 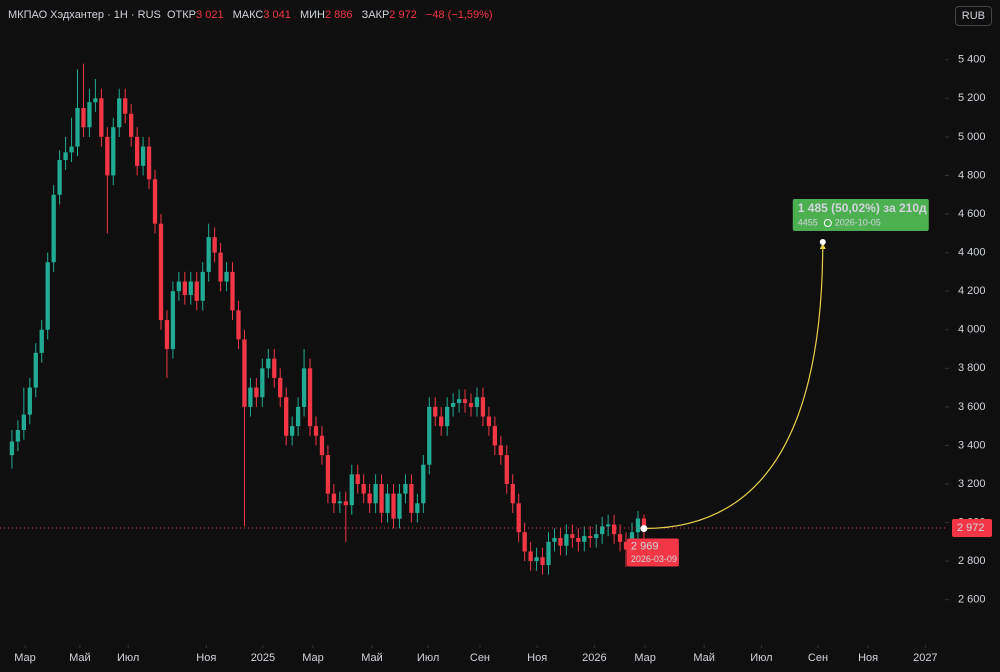 What do you see at coordinates (972, 484) in the screenshot?
I see `y-tick-label: 3 200` at bounding box center [972, 484].